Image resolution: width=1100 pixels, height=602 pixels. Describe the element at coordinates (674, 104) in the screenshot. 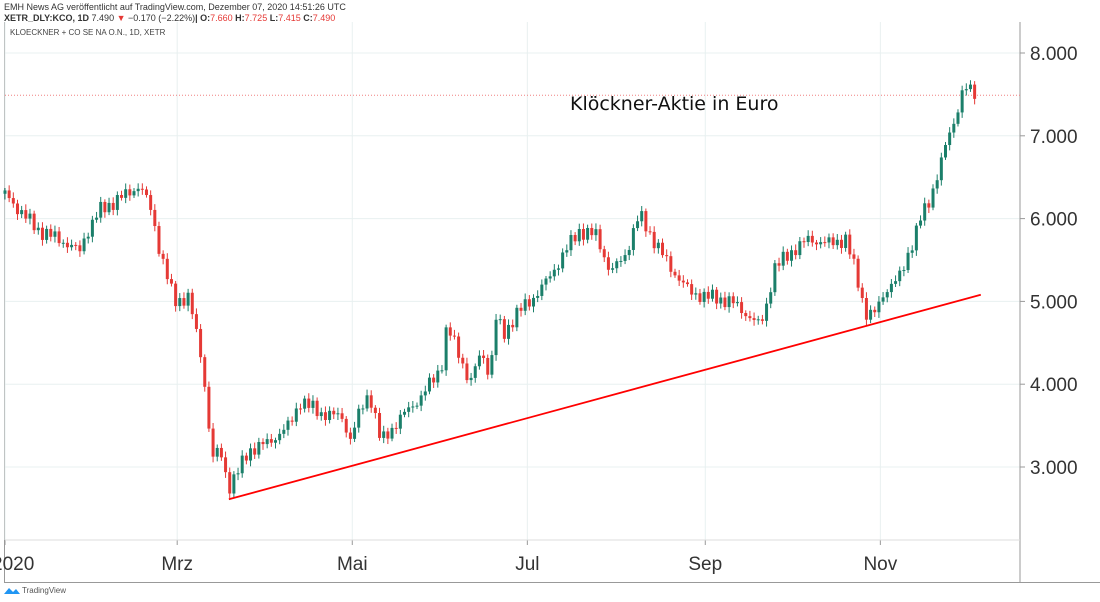

I see `chart-title: Klöckner-Aktie in Euro` at that location.